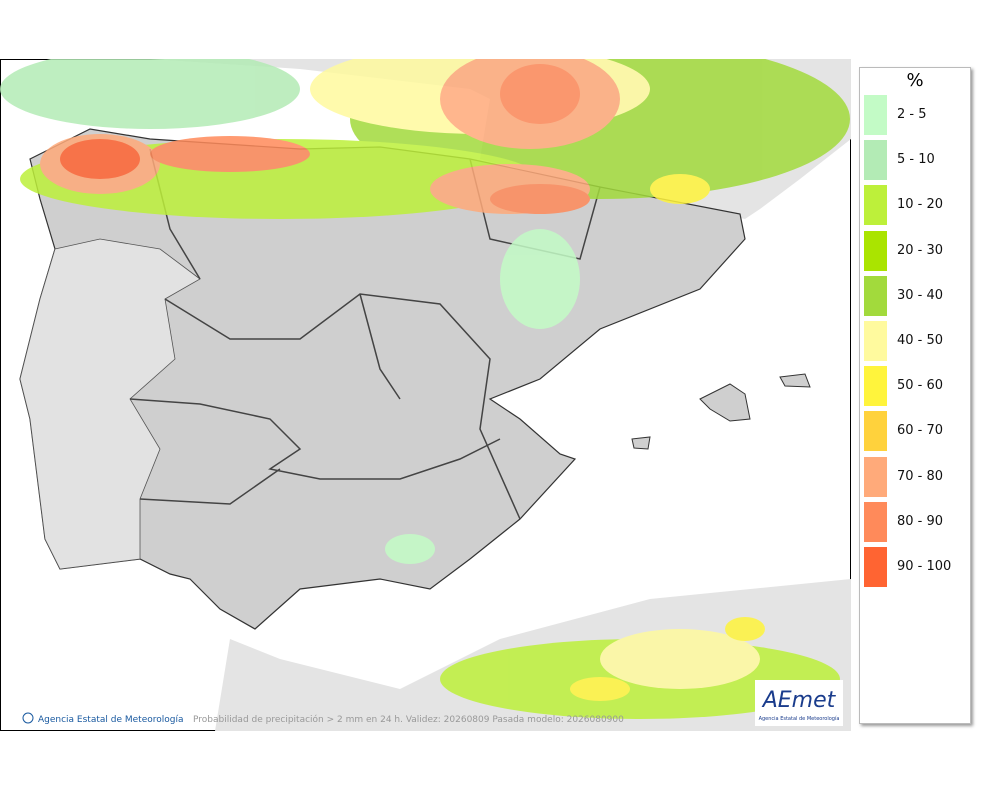 This screenshot has height=790, width=1000. Describe the element at coordinates (920, 431) in the screenshot. I see `legend-label: 60 - 70` at that location.